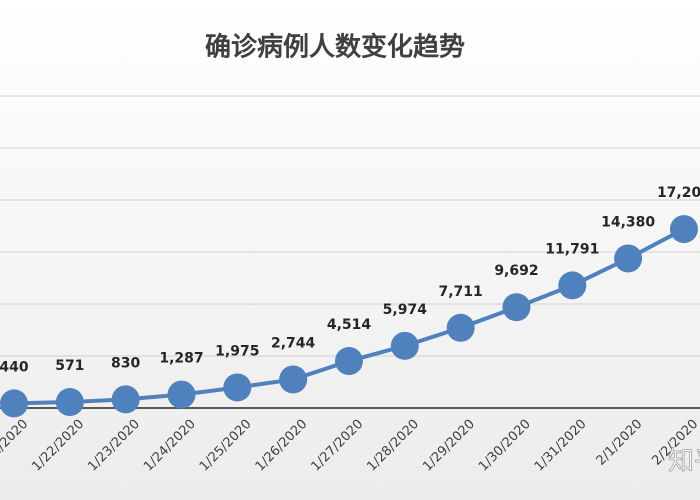 Image resolution: width=700 pixels, height=500 pixels. What do you see at coordinates (516, 271) in the screenshot?
I see `data-label: 9,692` at bounding box center [516, 271].